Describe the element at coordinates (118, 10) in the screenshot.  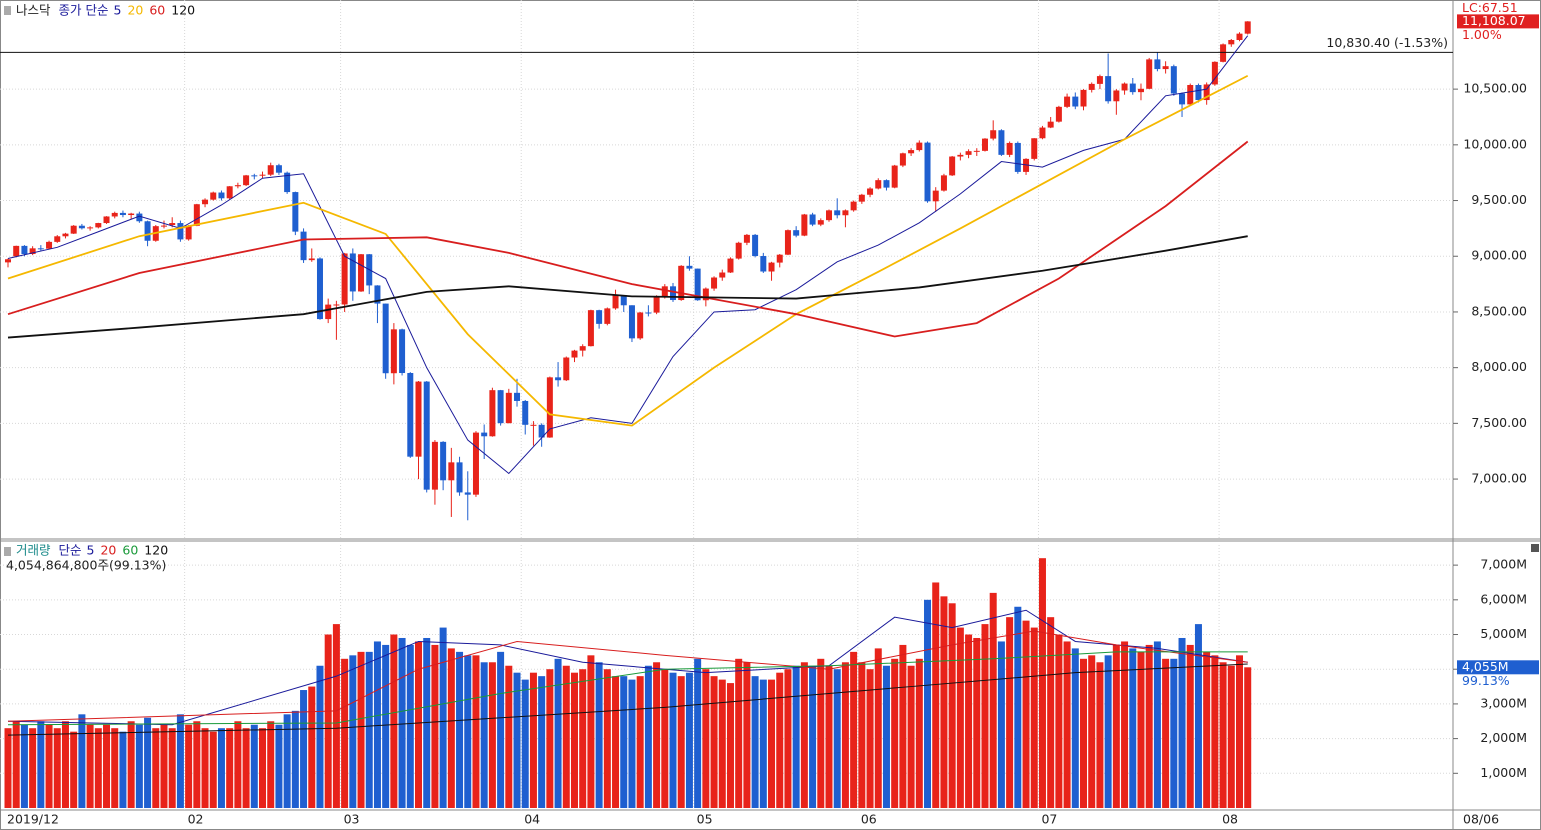
I see `legend-entry: 5` at that location.